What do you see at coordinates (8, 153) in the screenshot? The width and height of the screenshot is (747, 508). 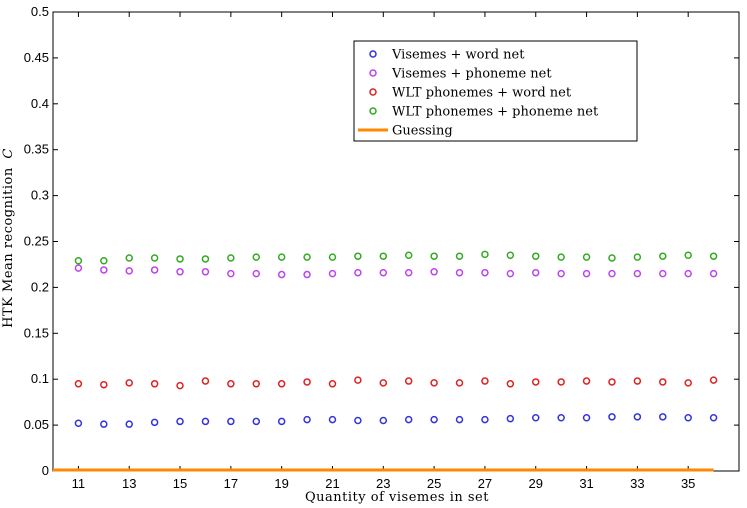 I see `y-axis-title-symbol: C` at bounding box center [8, 153].